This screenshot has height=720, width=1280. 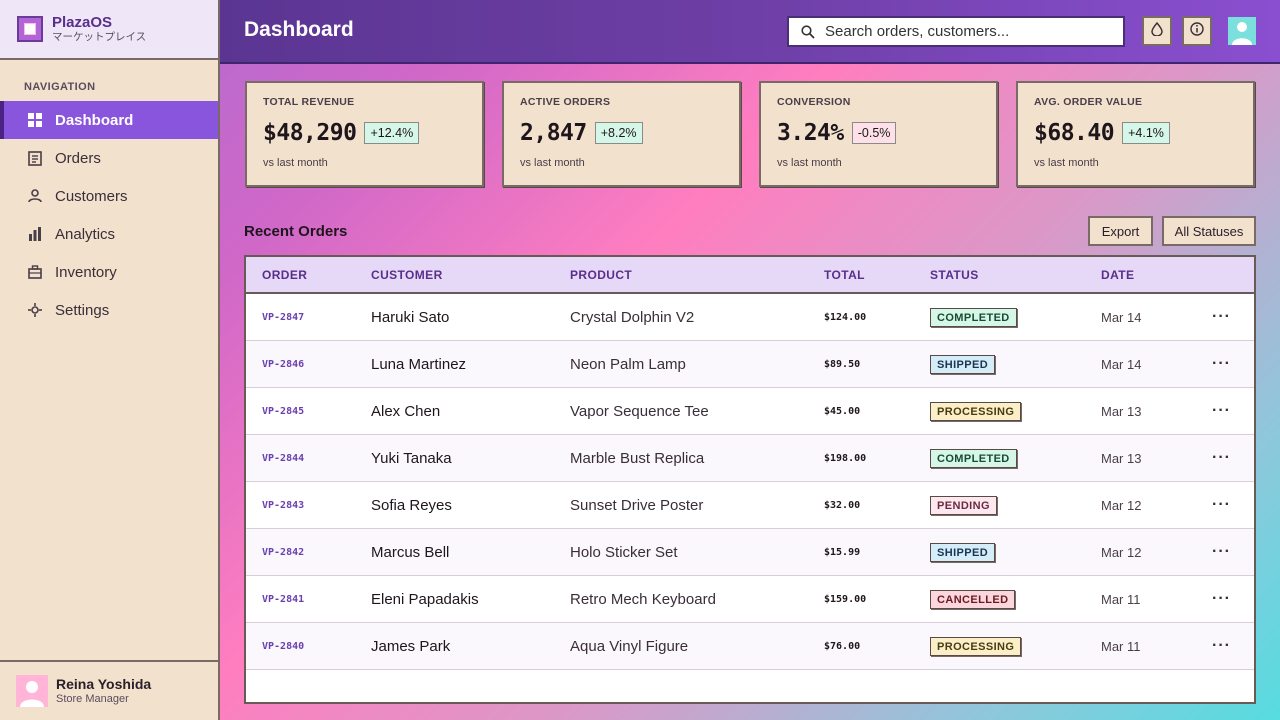 I want to click on brand-name: PlazaOS, so click(x=82, y=22).